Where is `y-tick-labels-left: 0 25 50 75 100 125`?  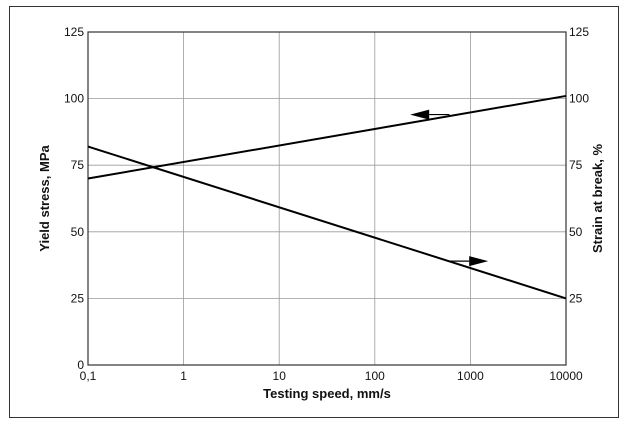
y-tick-labels-left: 0 25 50 75 100 125 is located at coordinates (74, 198).